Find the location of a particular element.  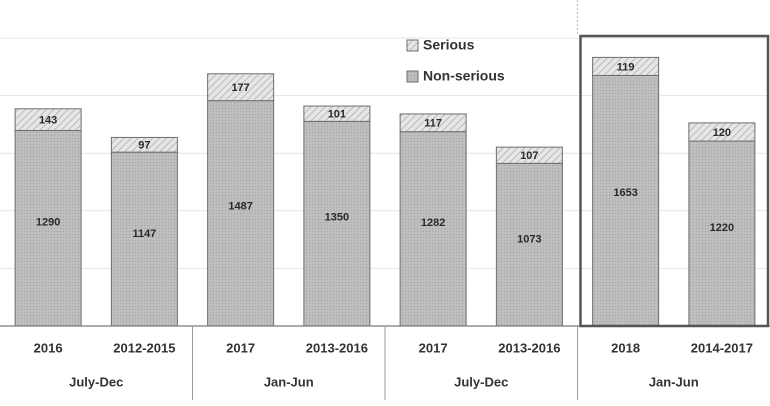

data-label-serious: 101 is located at coordinates (337, 115).